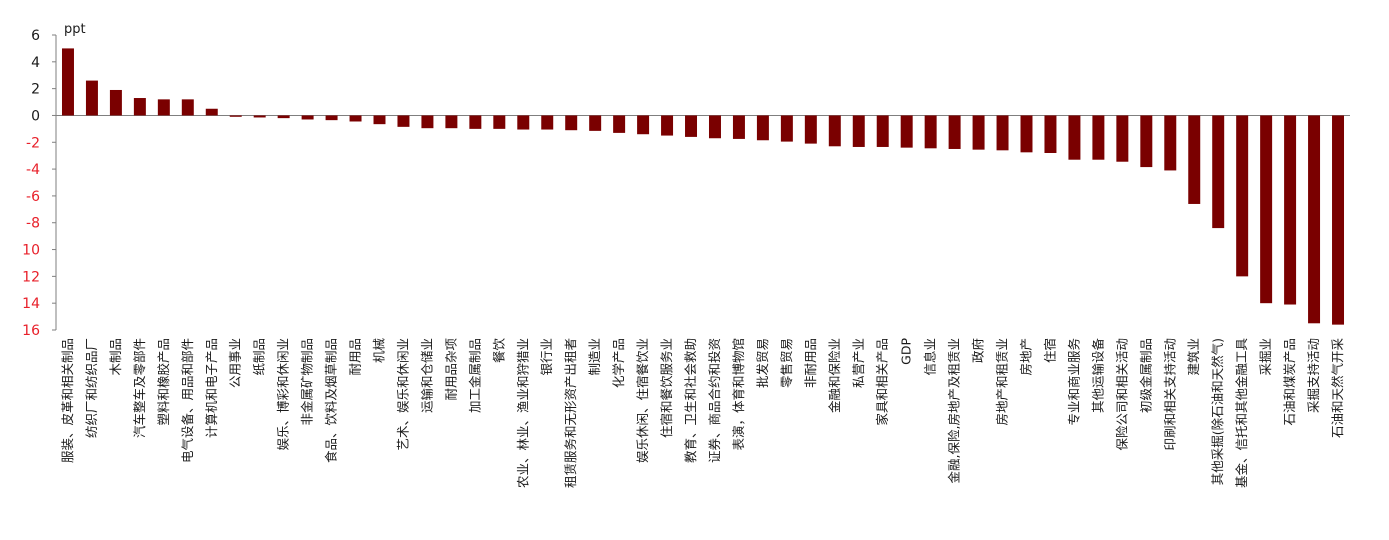 This screenshot has width=1389, height=540. What do you see at coordinates (91, 388) in the screenshot?
I see `x-tick-label: 纺织厂和纺织品厂` at bounding box center [91, 388].